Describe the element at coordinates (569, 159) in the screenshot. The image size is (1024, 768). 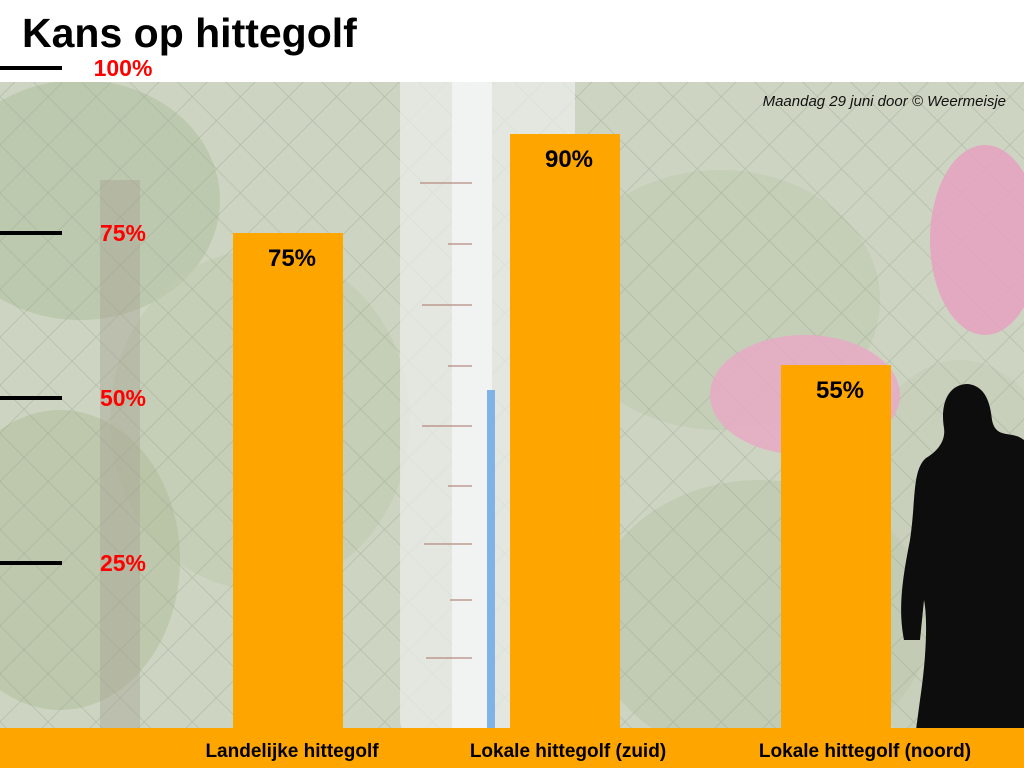
I see `bar-value-label: 90%` at that location.